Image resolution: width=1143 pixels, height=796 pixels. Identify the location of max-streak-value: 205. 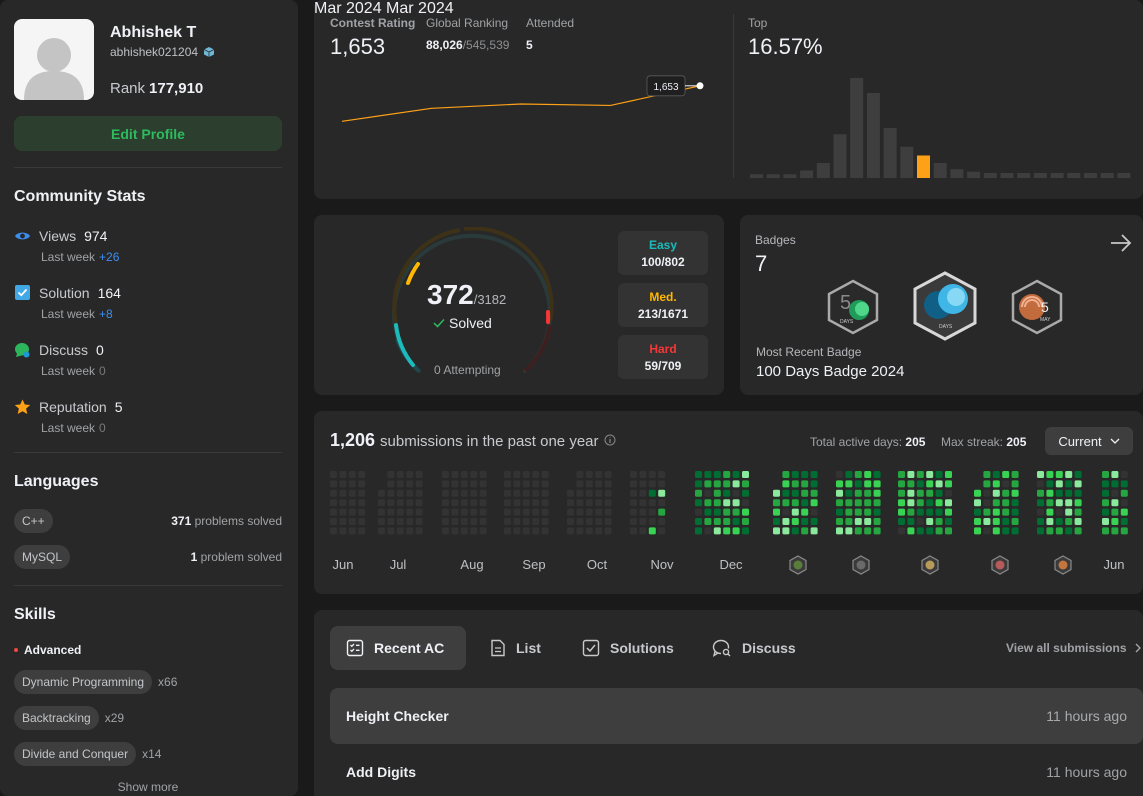
(1016, 442).